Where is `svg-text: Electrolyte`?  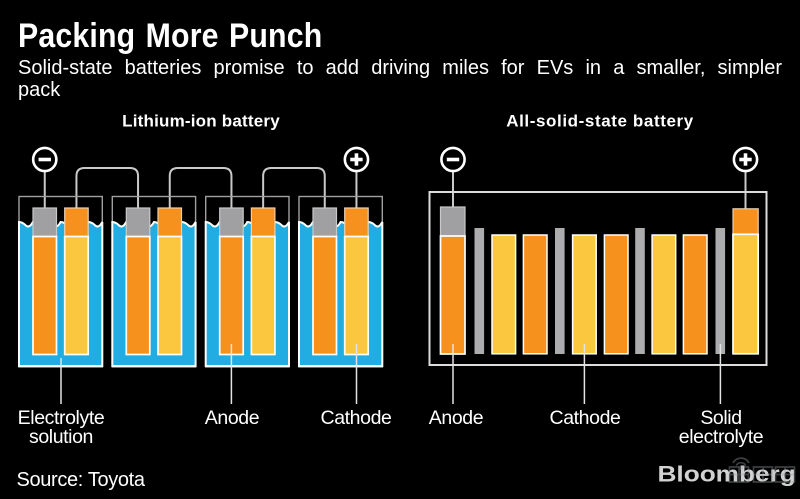
svg-text: Electrolyte is located at coordinates (61, 418).